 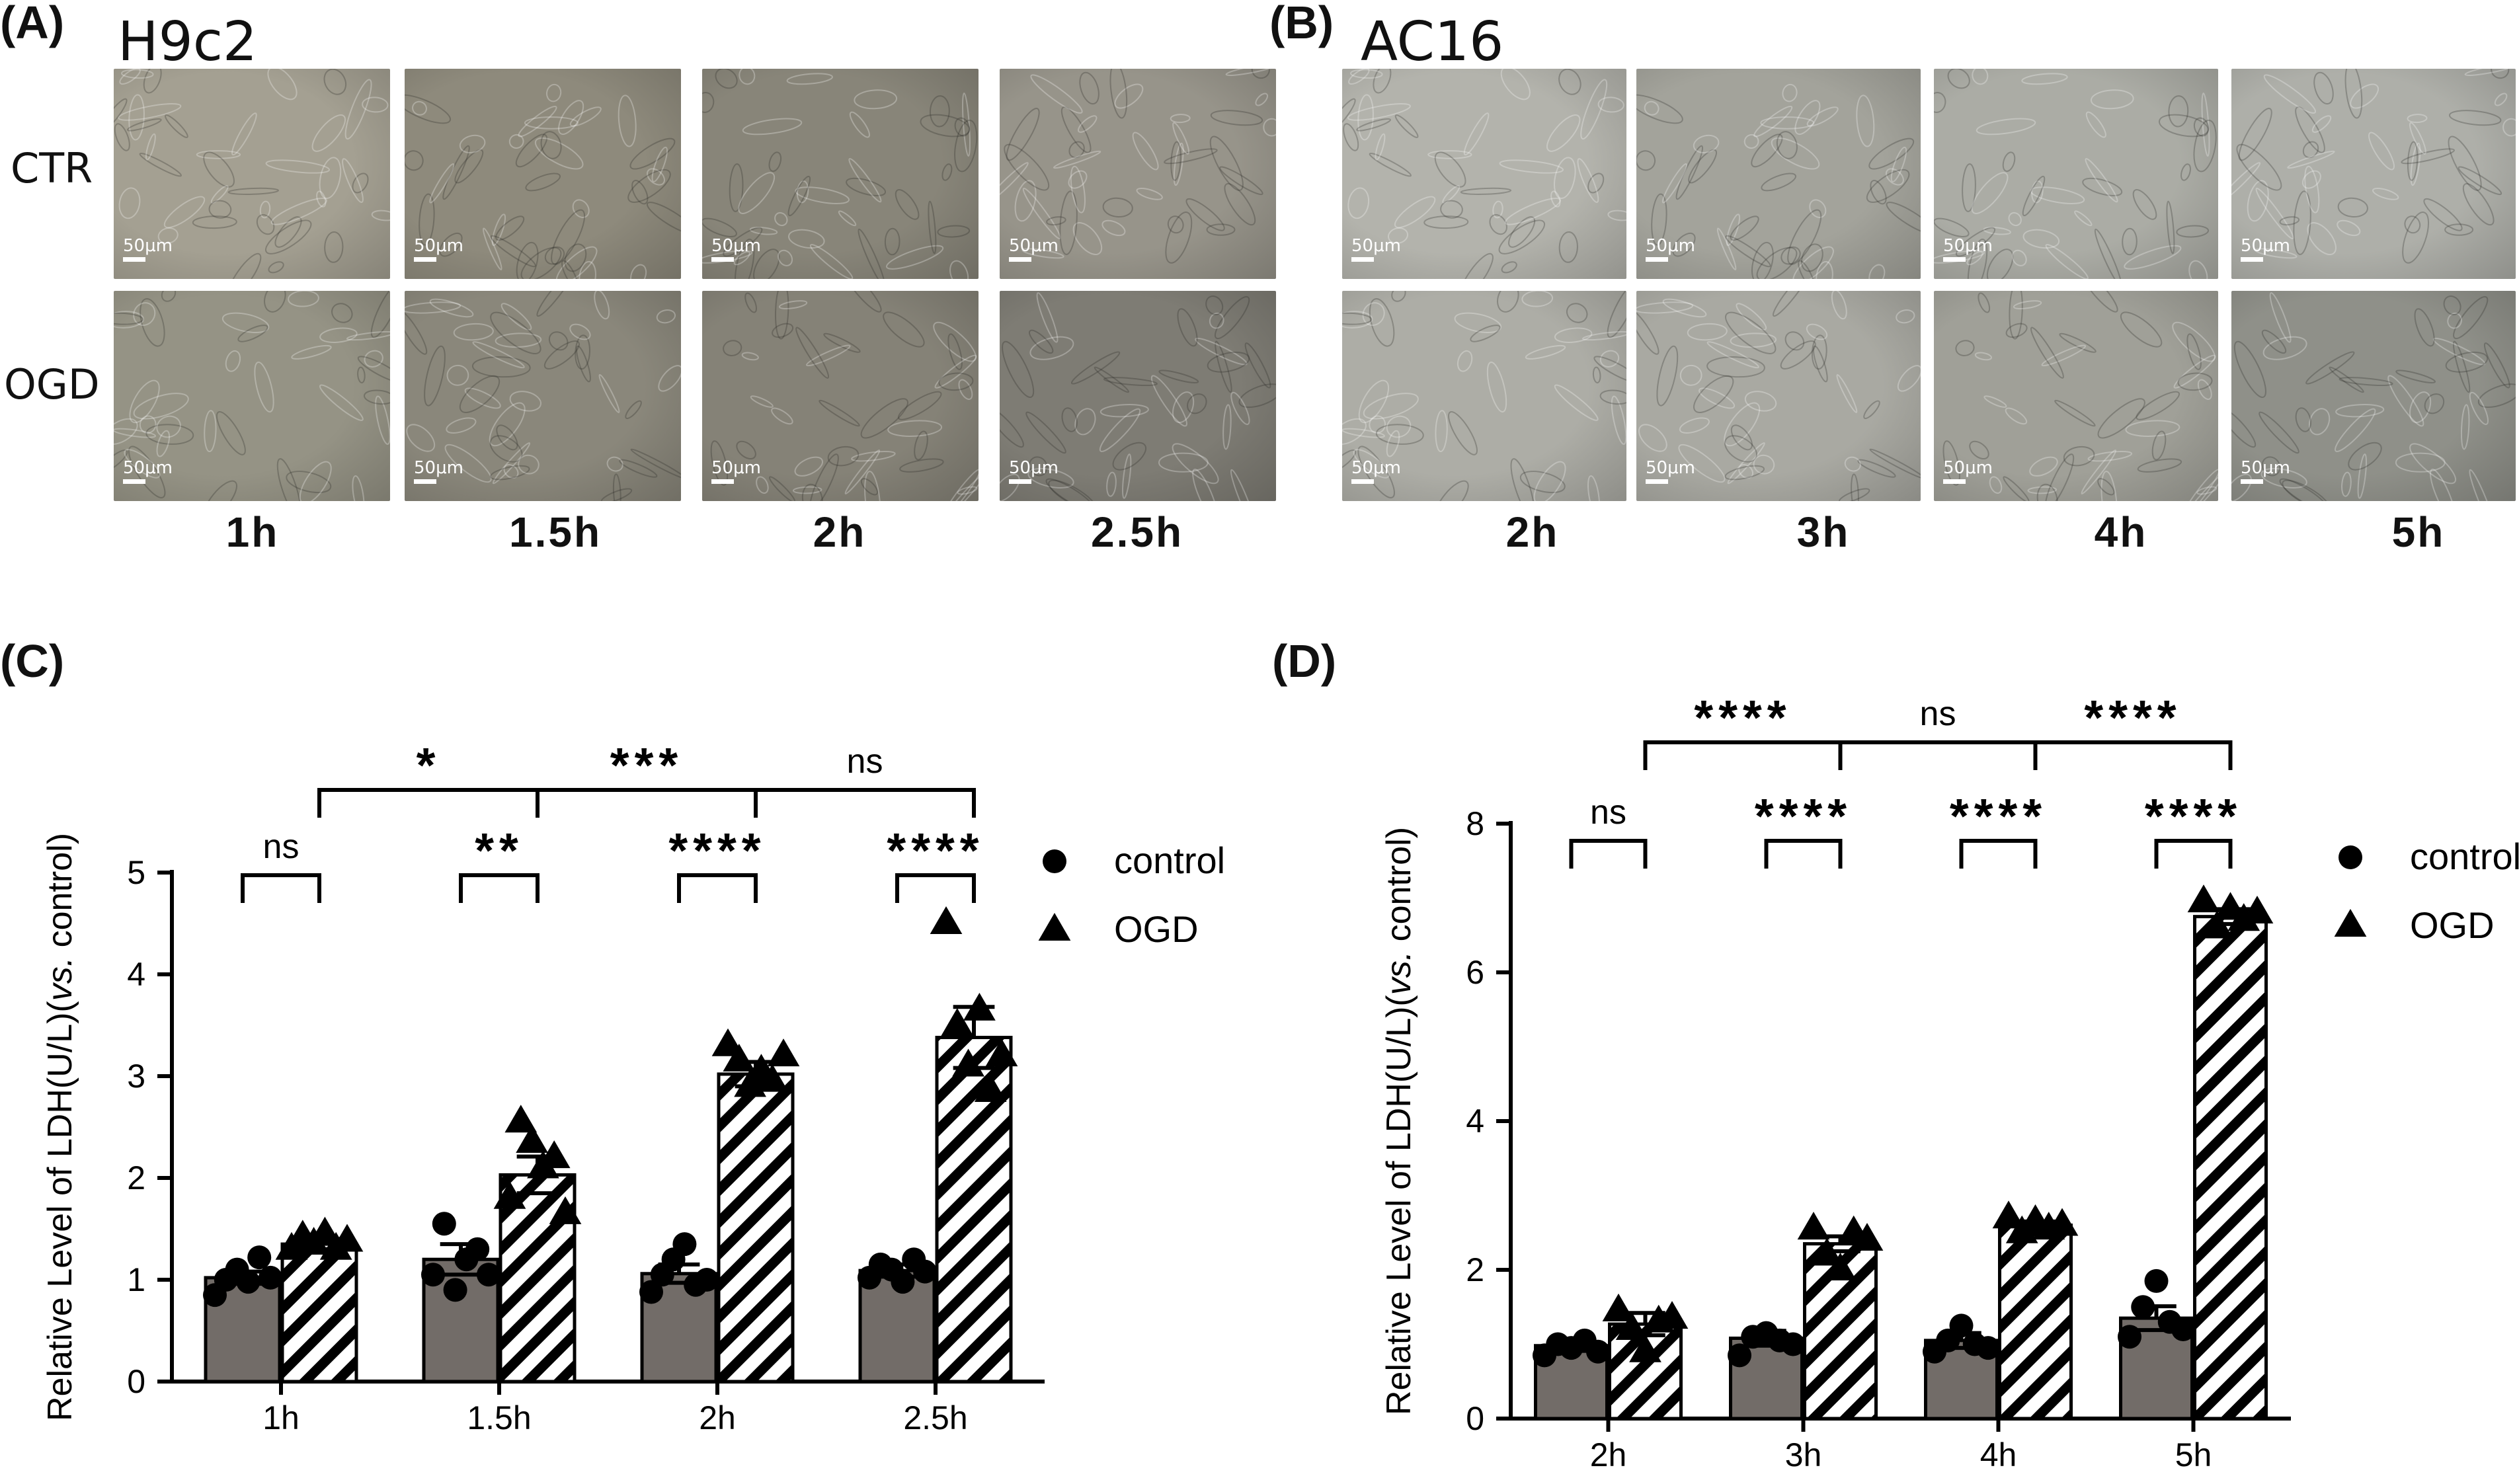 I want to click on time-label-b-4: 5h, so click(x=2418, y=532).